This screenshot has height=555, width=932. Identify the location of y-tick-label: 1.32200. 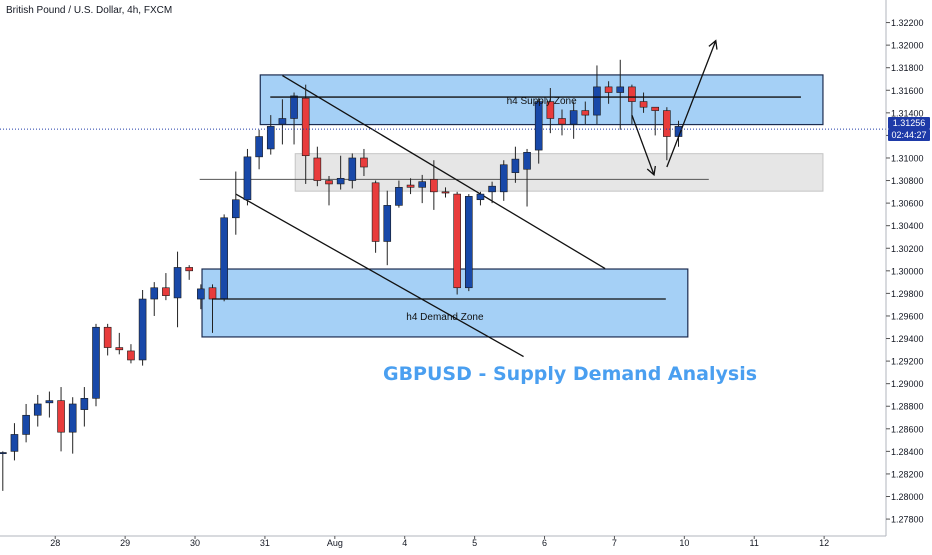
(907, 23).